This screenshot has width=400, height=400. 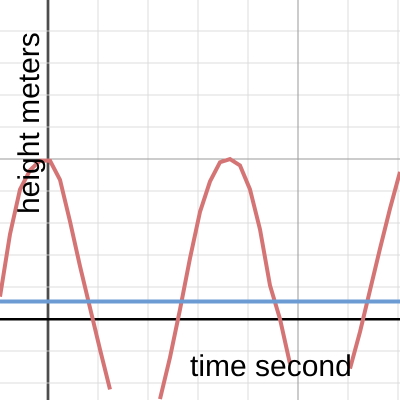 I want to click on y-axis-title: height meters, so click(x=29, y=123).